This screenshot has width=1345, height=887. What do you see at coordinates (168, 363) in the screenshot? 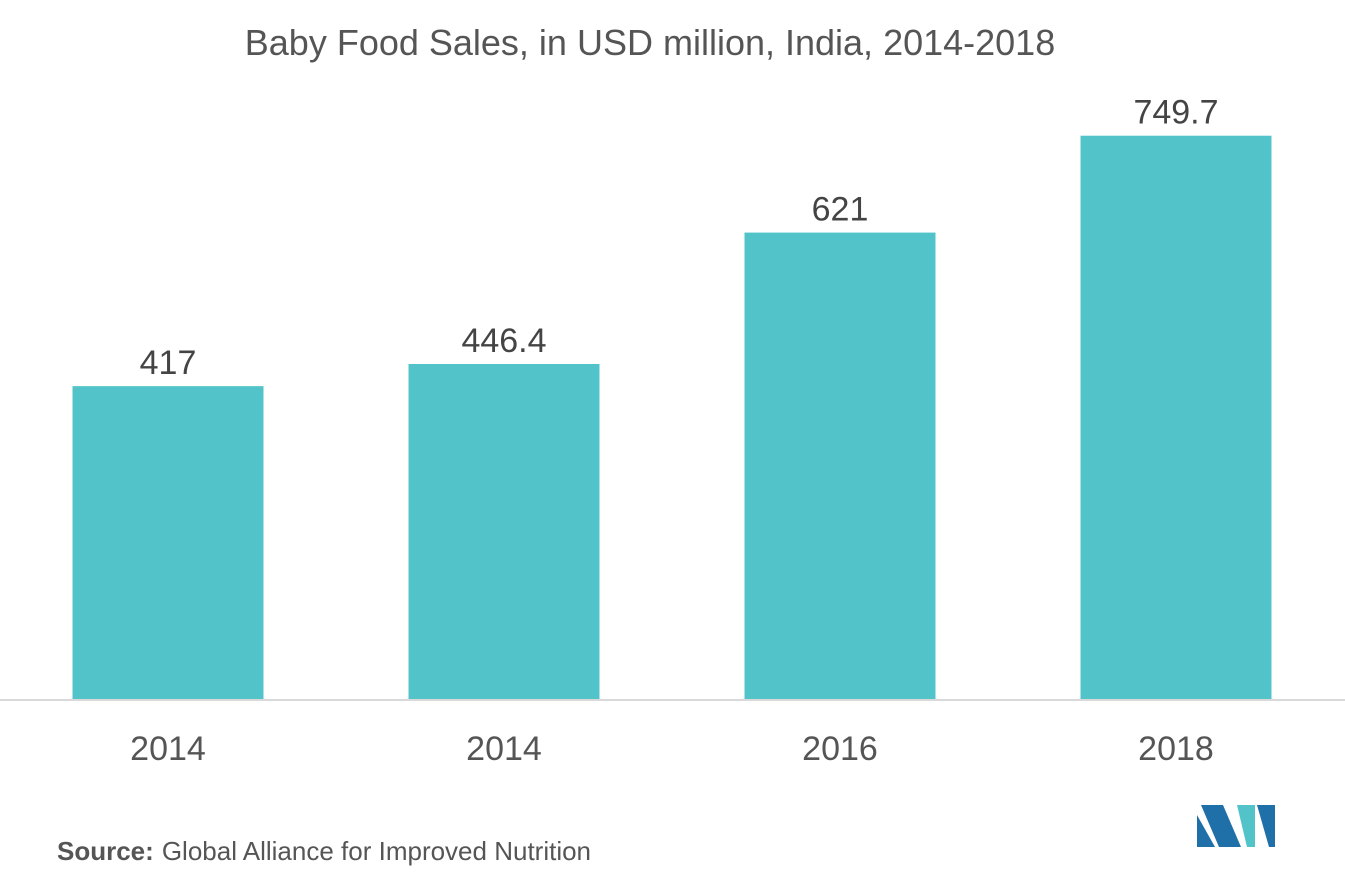
I see `bar-value-label-0: 417` at bounding box center [168, 363].